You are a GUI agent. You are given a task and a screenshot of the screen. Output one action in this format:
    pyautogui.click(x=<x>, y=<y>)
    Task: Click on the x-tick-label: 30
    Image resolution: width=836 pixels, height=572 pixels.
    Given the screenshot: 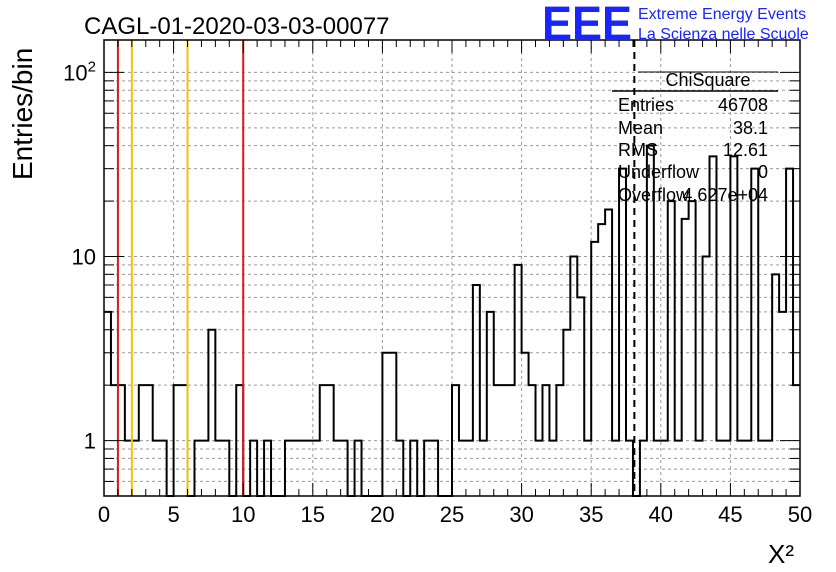 What is the action you would take?
    pyautogui.click(x=521, y=514)
    